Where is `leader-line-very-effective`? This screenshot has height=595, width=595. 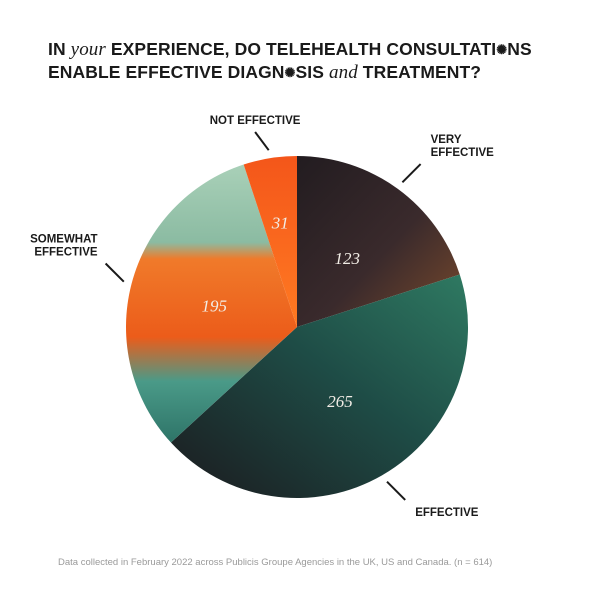 leader-line-very-effective is located at coordinates (411, 173).